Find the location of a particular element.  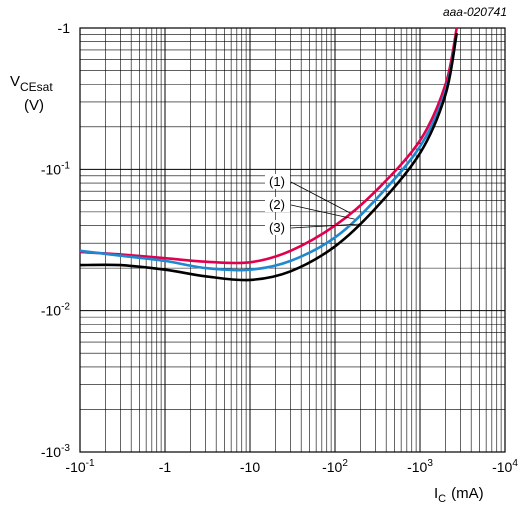

y-axis-symbol: V is located at coordinates (15, 81).